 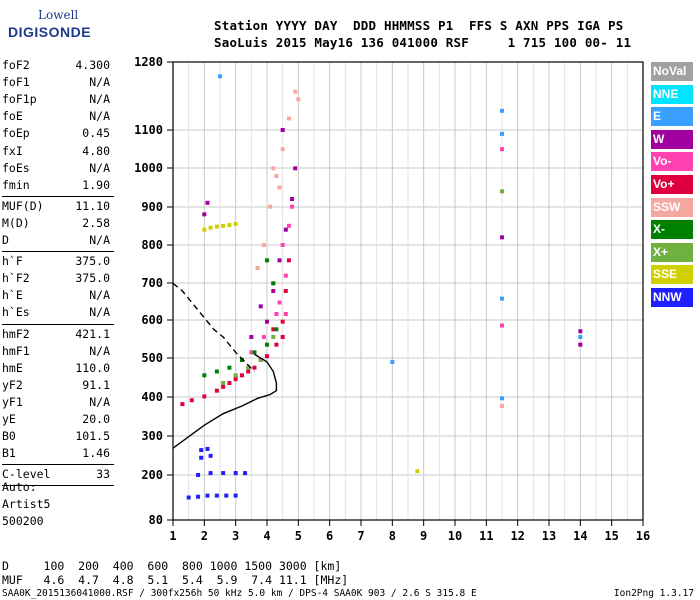 I want to click on param-row: yF1 N/A, so click(x=56, y=403).